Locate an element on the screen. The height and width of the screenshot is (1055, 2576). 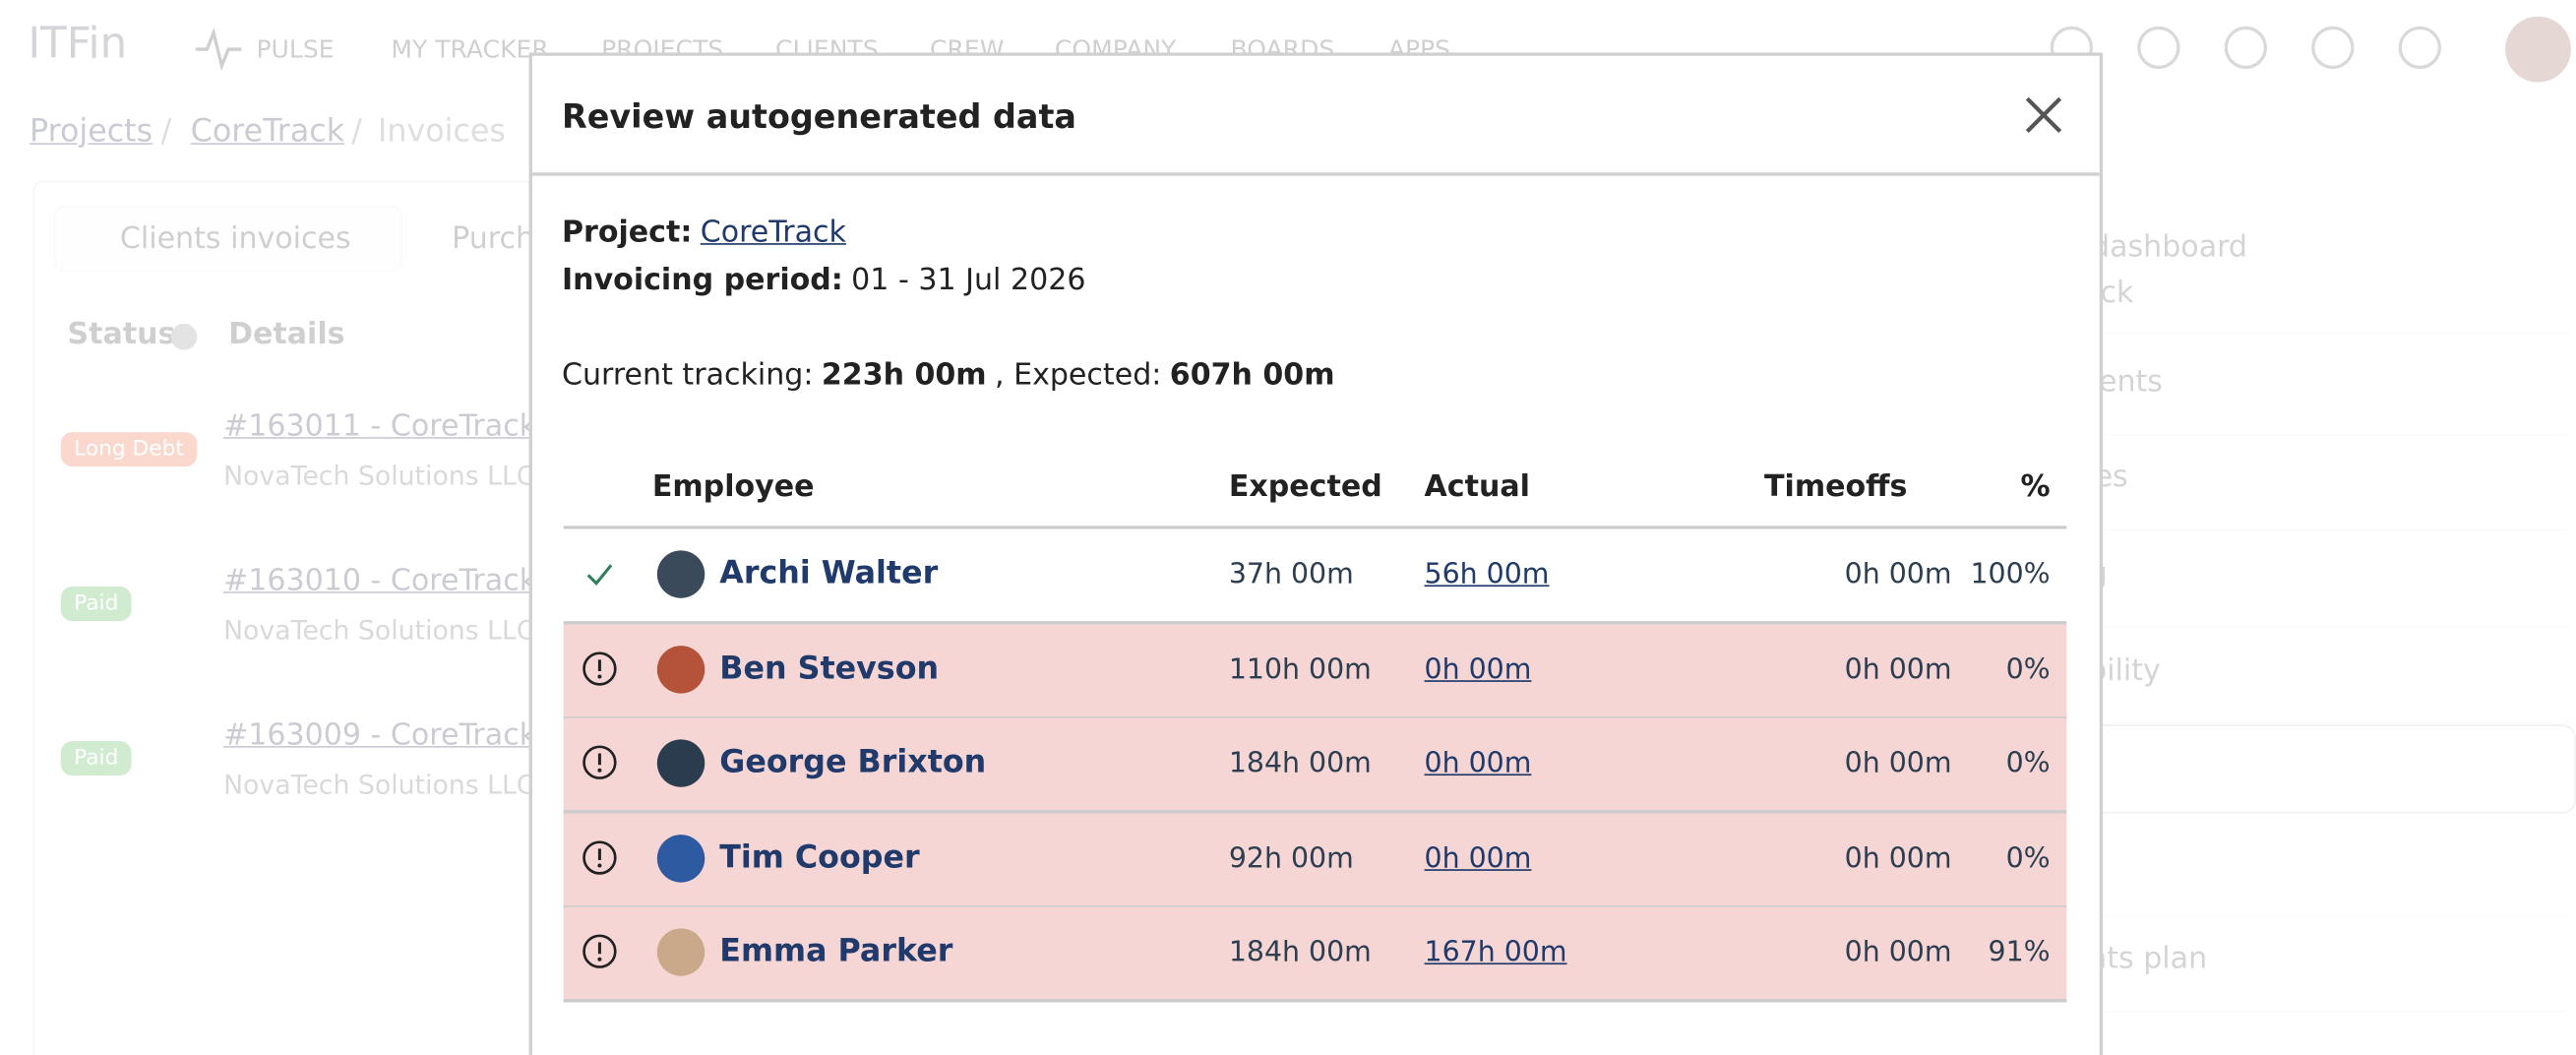
expected: 110h 00m is located at coordinates (1300, 669).